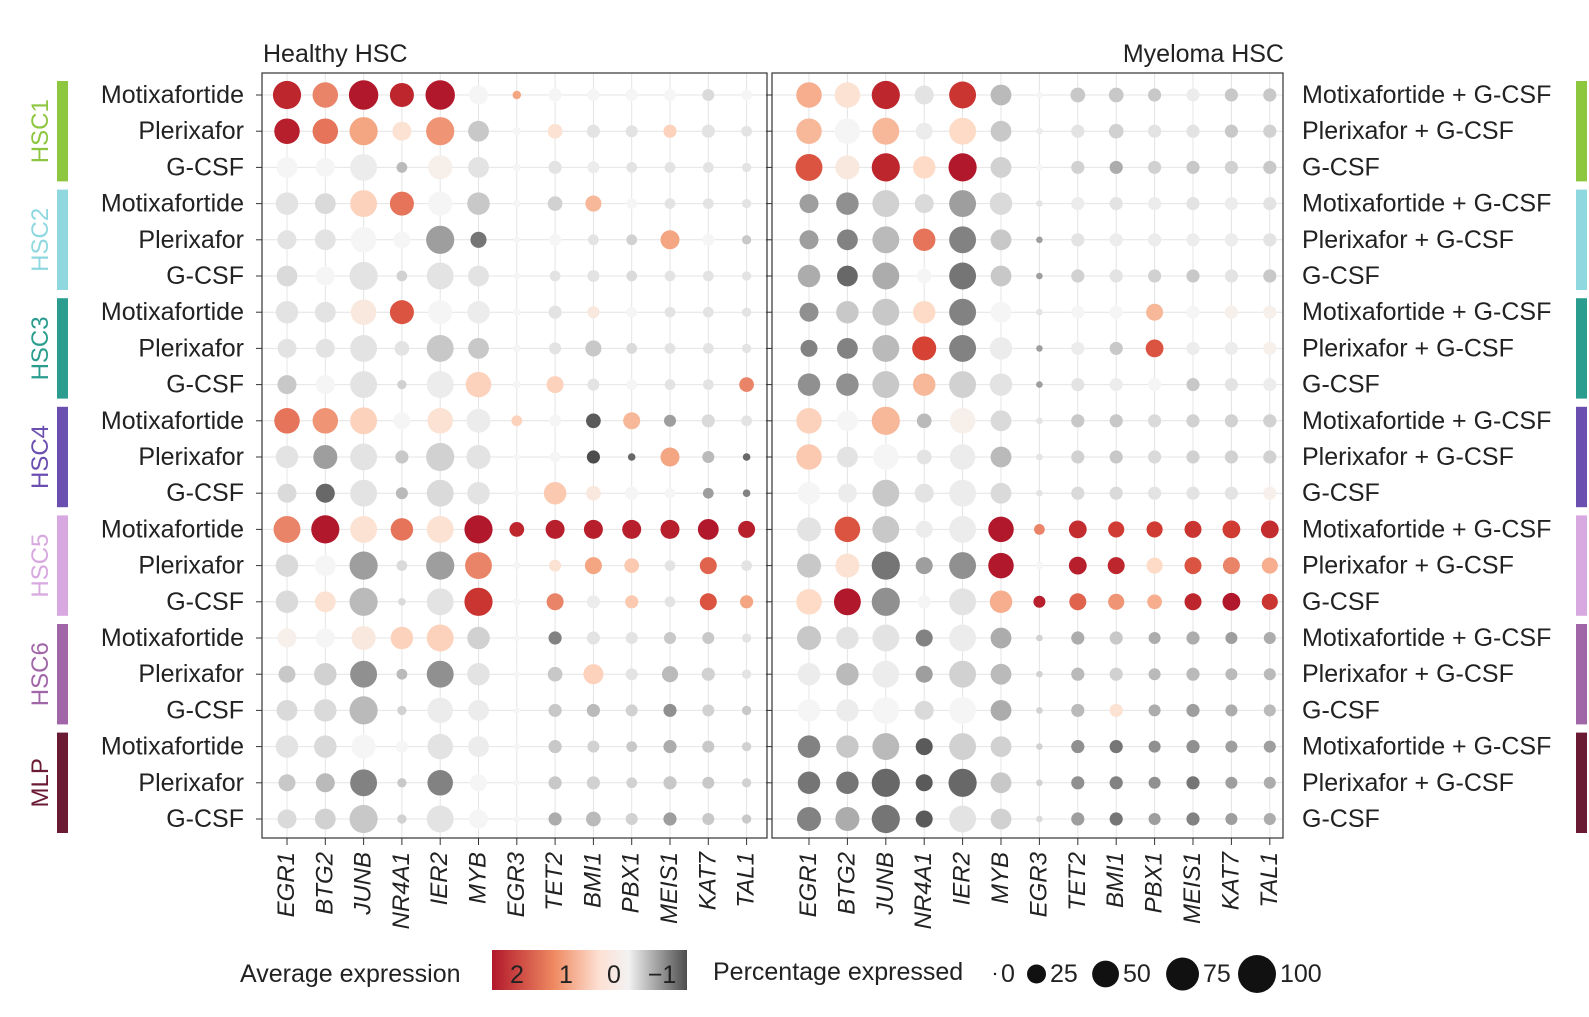 The height and width of the screenshot is (1017, 1589). Describe the element at coordinates (1408, 566) in the screenshot. I see `myeloma-row-label: Plerixafor + G-CSF` at that location.